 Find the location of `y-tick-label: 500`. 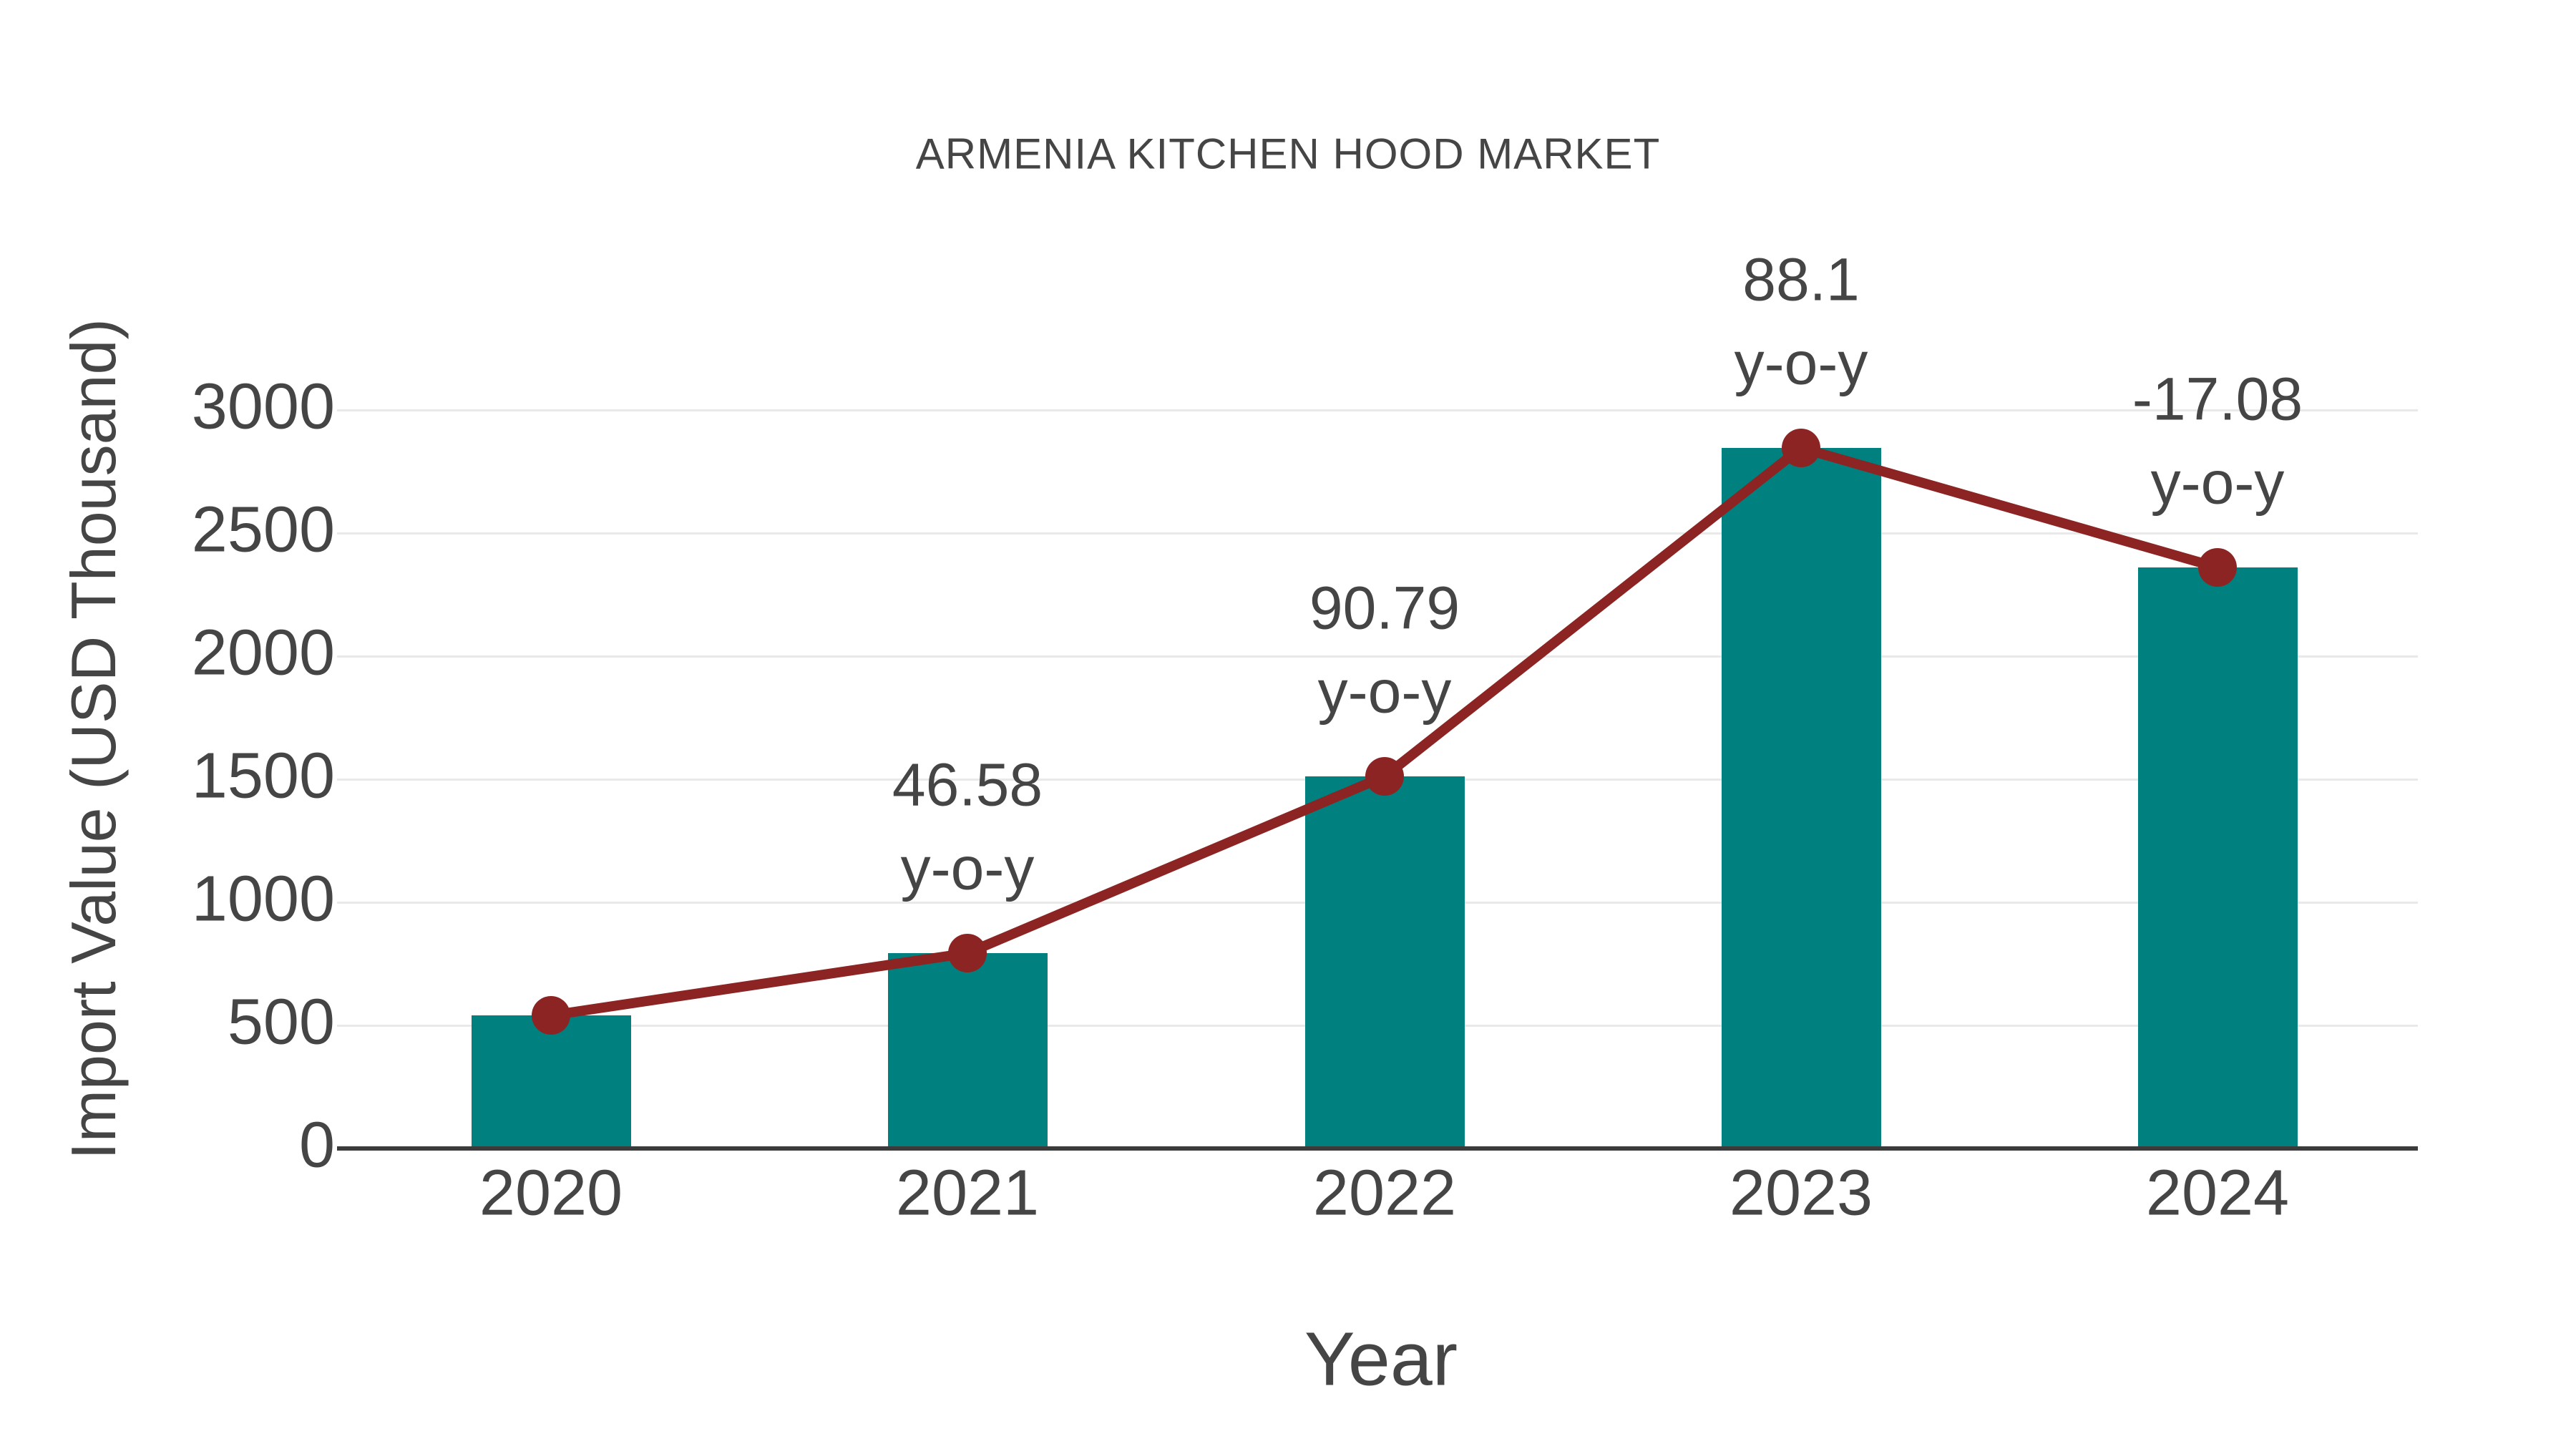

y-tick-label: 500 is located at coordinates (281, 1022).